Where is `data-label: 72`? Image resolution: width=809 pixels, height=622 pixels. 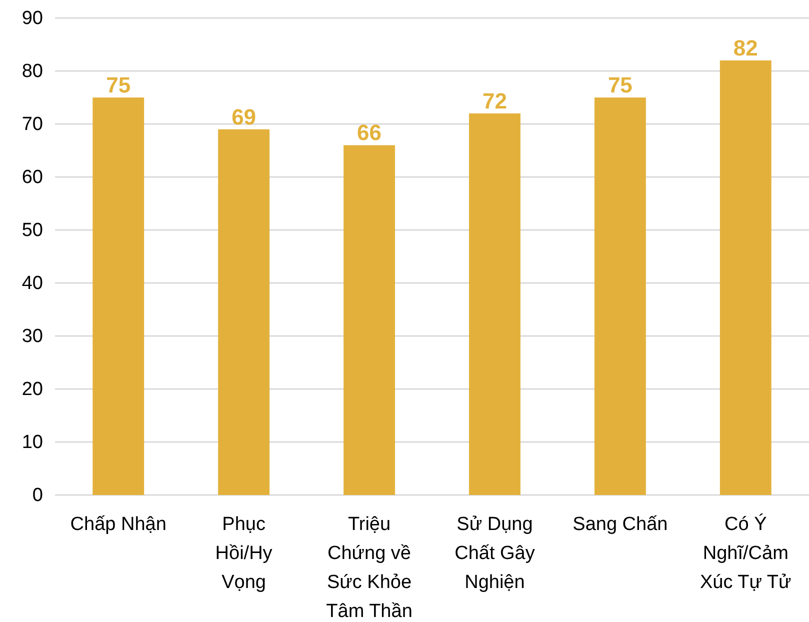
data-label: 72 is located at coordinates (494, 101).